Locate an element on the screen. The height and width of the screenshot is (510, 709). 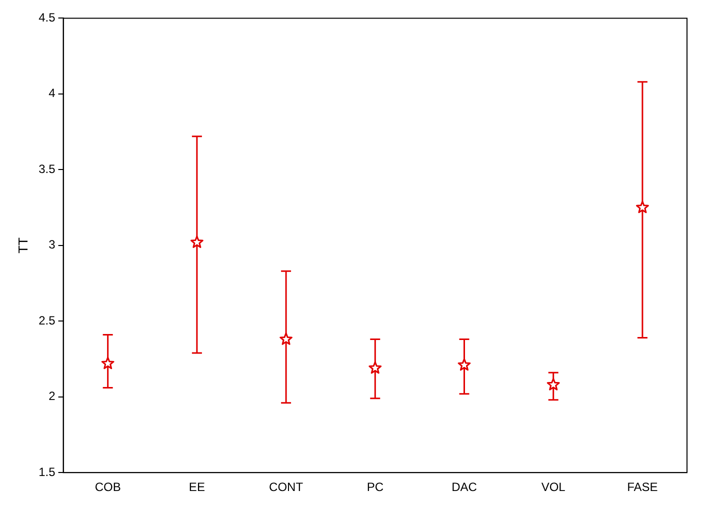
x-tick-label: COB is located at coordinates (107, 487).